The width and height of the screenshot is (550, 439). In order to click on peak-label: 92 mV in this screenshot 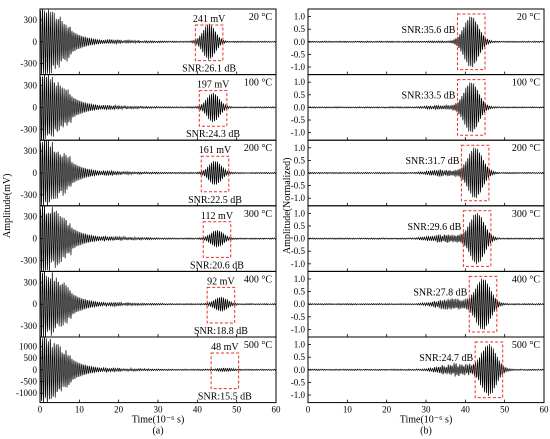, I will do `click(221, 281)`.